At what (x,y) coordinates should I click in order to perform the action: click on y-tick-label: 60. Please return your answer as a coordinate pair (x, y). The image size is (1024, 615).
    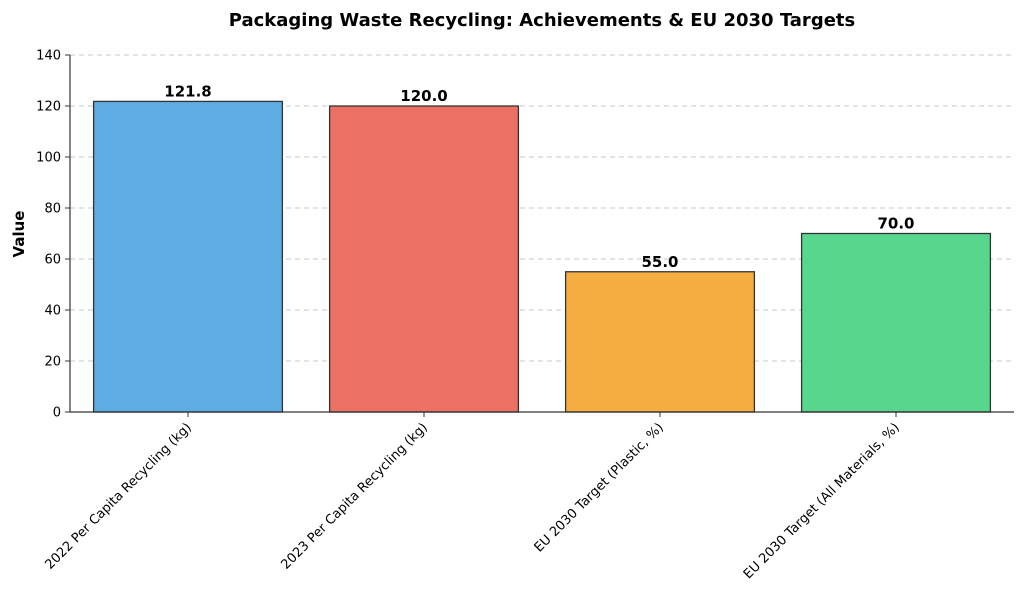
    Looking at the image, I should click on (52, 260).